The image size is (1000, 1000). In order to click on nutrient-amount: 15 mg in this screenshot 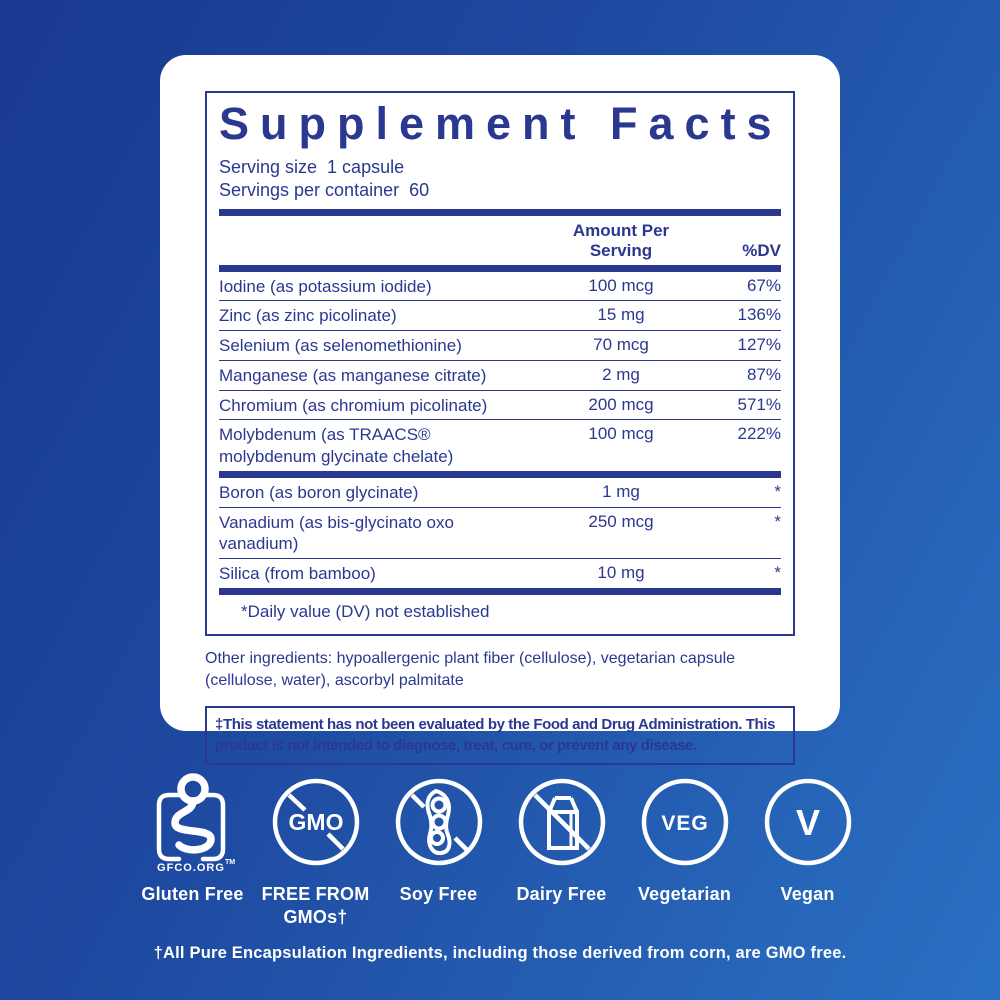, I will do `click(621, 315)`.